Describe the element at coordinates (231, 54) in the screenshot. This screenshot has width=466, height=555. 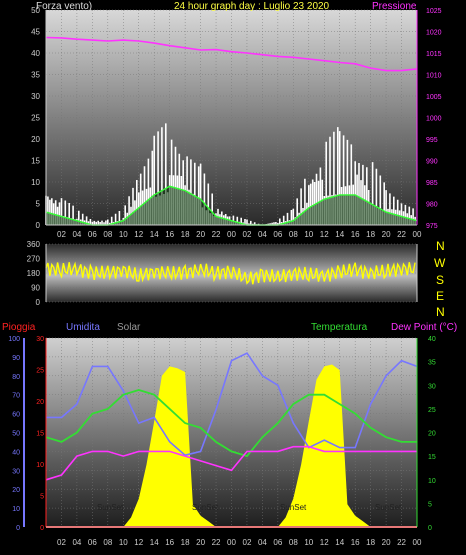
I see `pressure-line` at that location.